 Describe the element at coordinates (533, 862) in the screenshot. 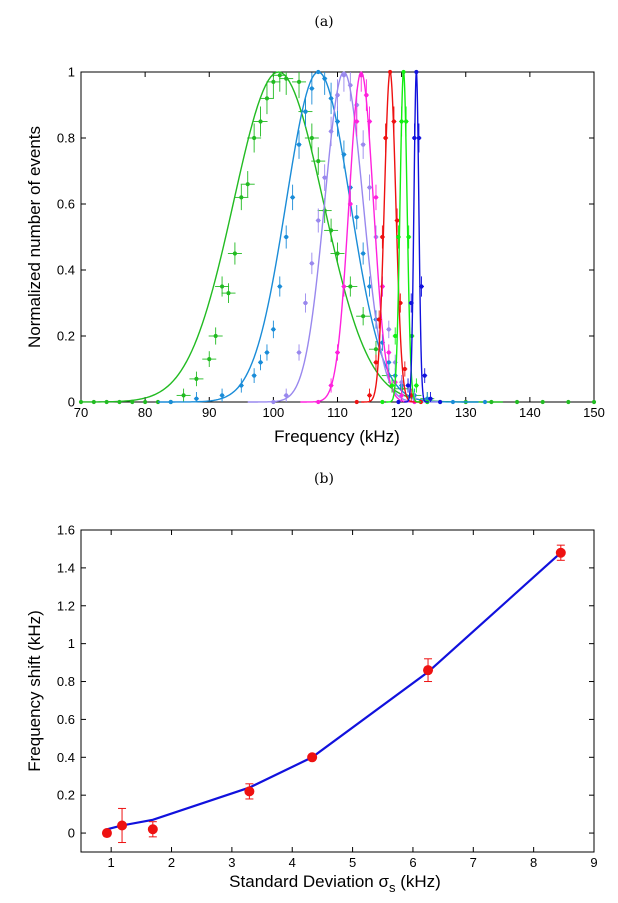

I see `chart_data-1-x-tick-label: 8` at that location.